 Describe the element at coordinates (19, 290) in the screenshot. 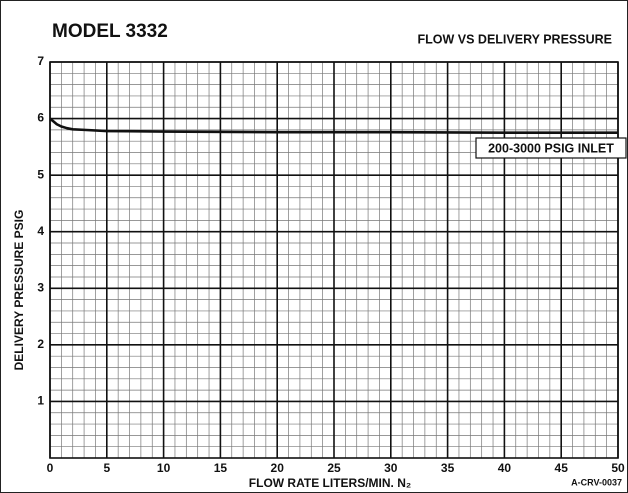

I see `y-axis-label: DELIVERY PRESSURE PSIG` at that location.